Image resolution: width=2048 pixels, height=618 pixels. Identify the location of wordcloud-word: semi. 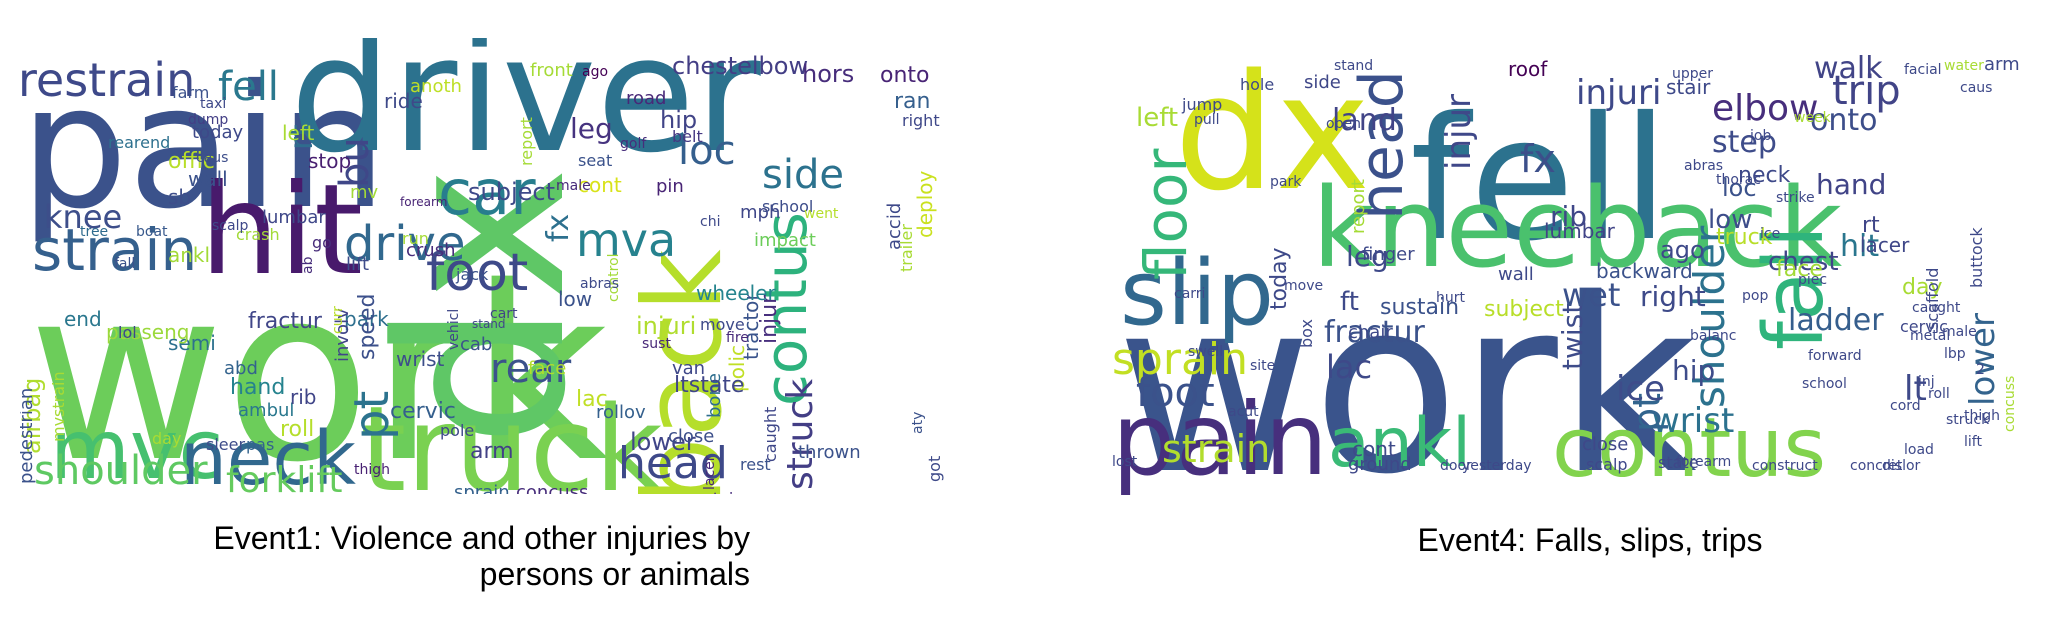
(192, 343).